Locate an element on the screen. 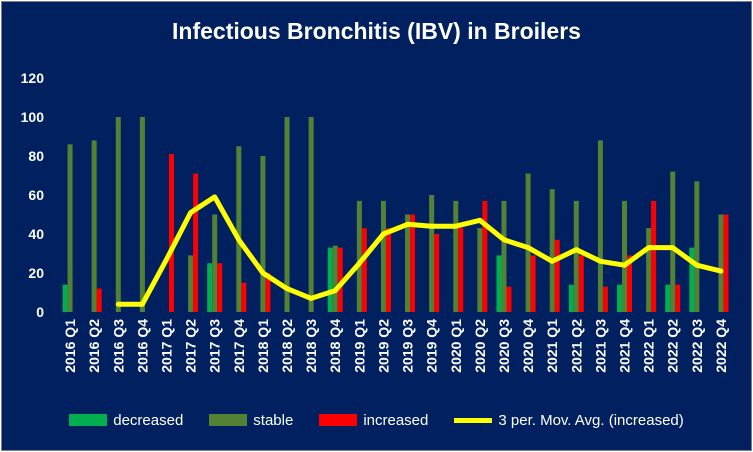 This screenshot has height=452, width=753. x-tick-label: 2016 Q1 is located at coordinates (70, 346).